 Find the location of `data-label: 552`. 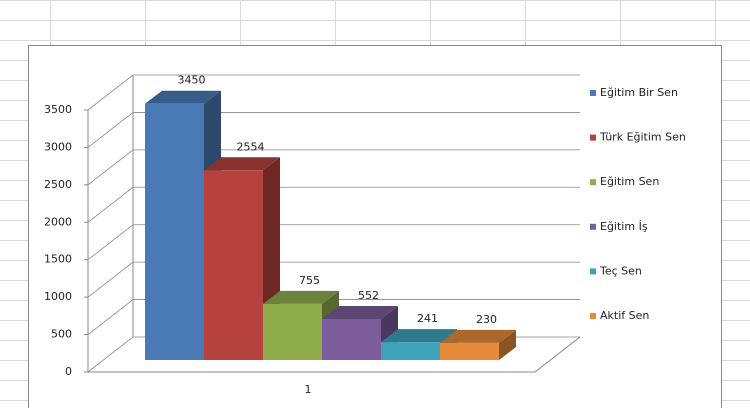

data-label: 552 is located at coordinates (368, 295).